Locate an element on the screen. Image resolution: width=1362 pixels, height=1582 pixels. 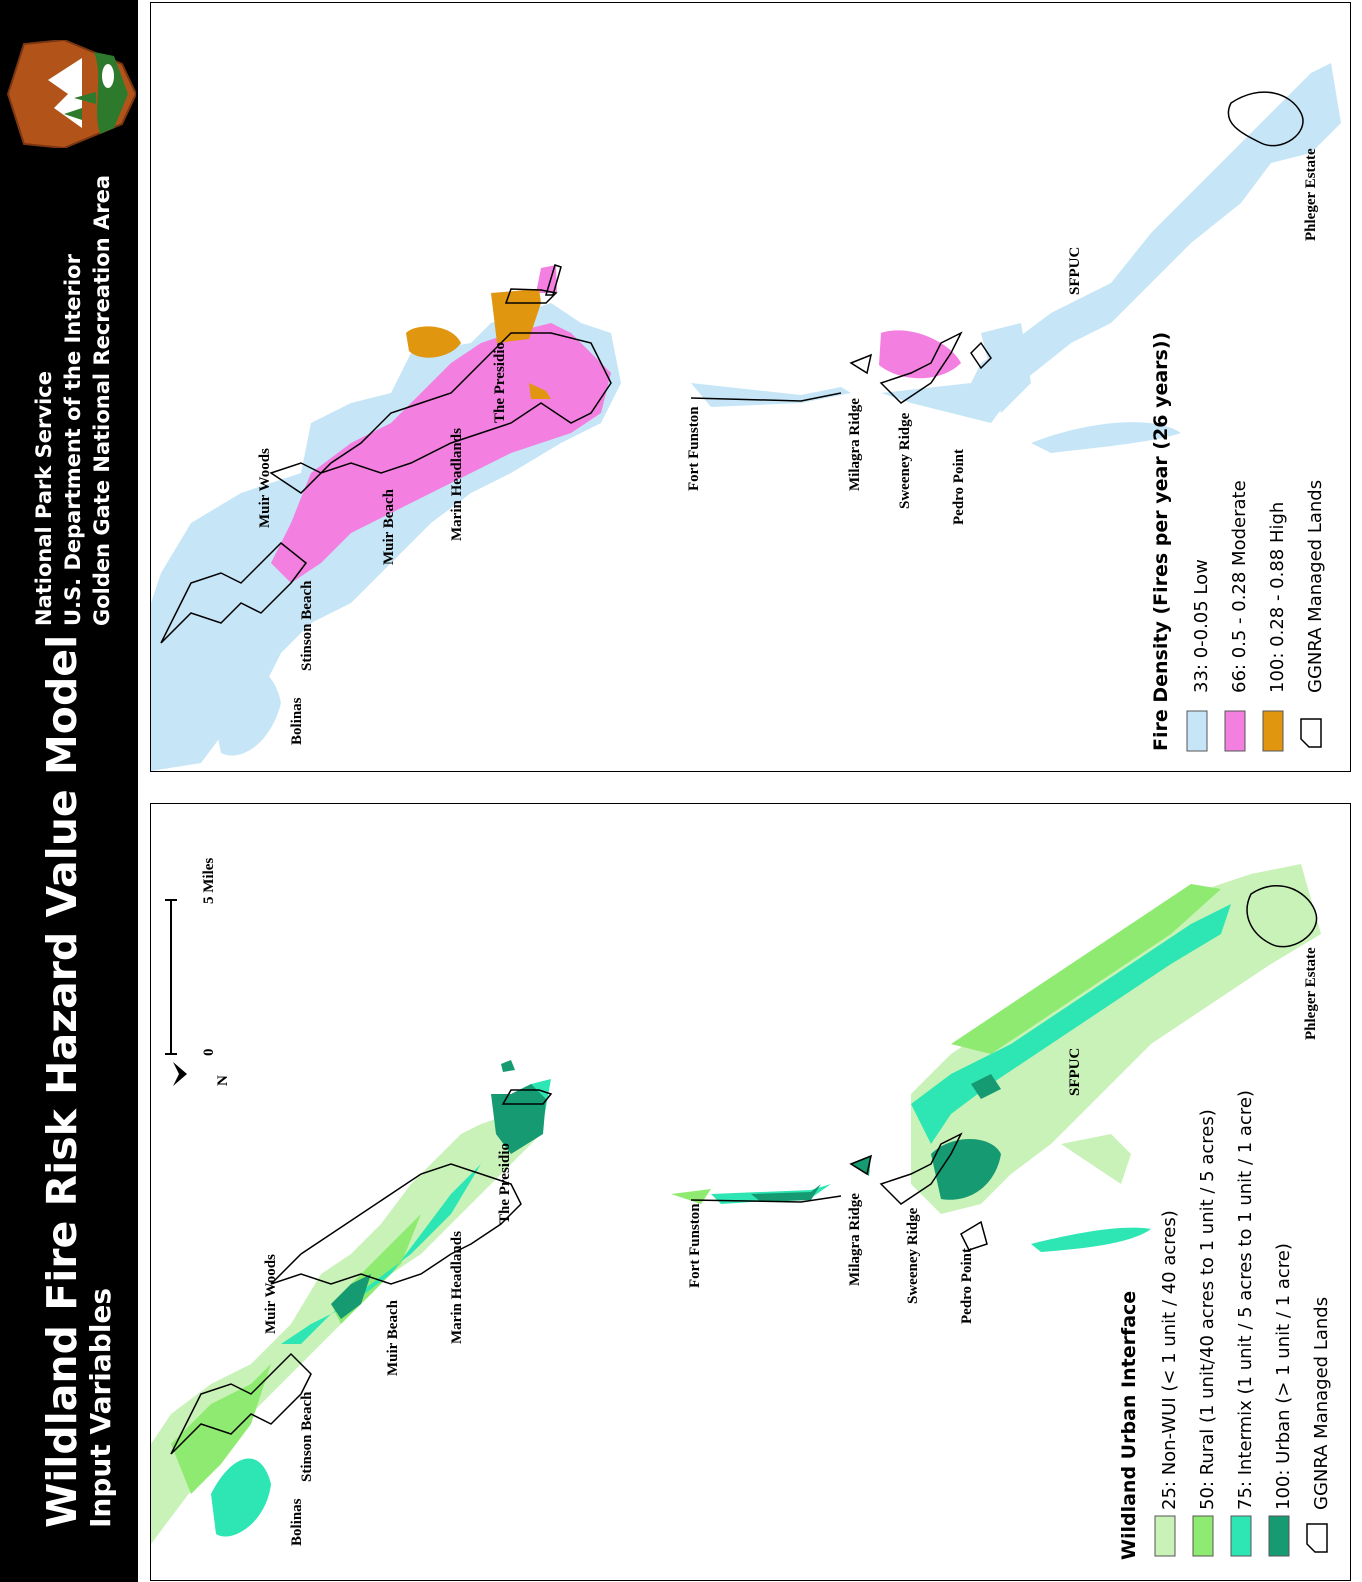
wui-legend-urban-swatch is located at coordinates (1279, 1536).